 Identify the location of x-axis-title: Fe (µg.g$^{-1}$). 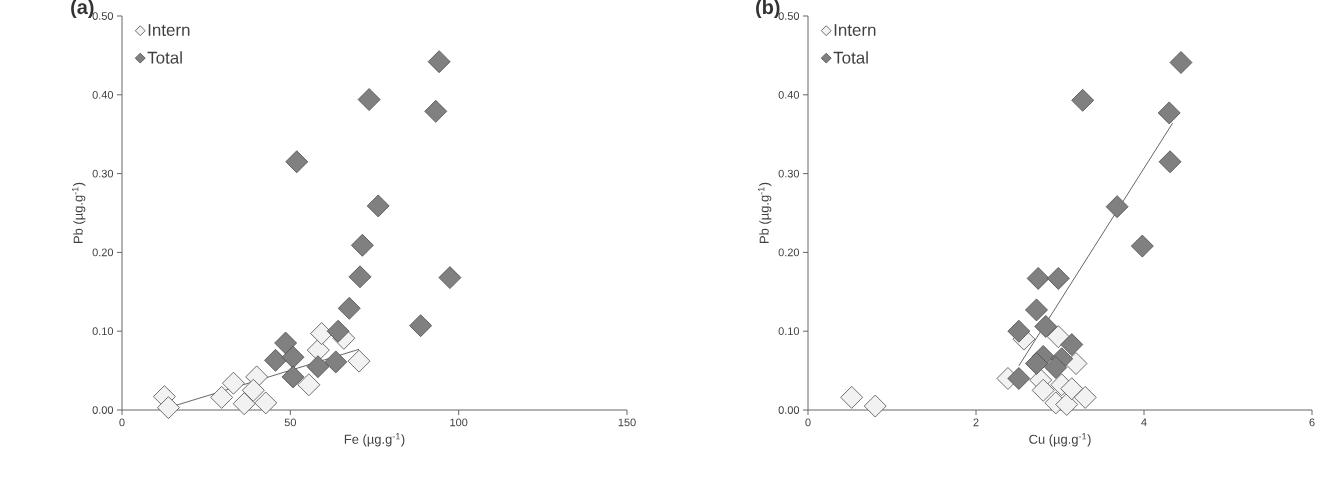
(374, 440).